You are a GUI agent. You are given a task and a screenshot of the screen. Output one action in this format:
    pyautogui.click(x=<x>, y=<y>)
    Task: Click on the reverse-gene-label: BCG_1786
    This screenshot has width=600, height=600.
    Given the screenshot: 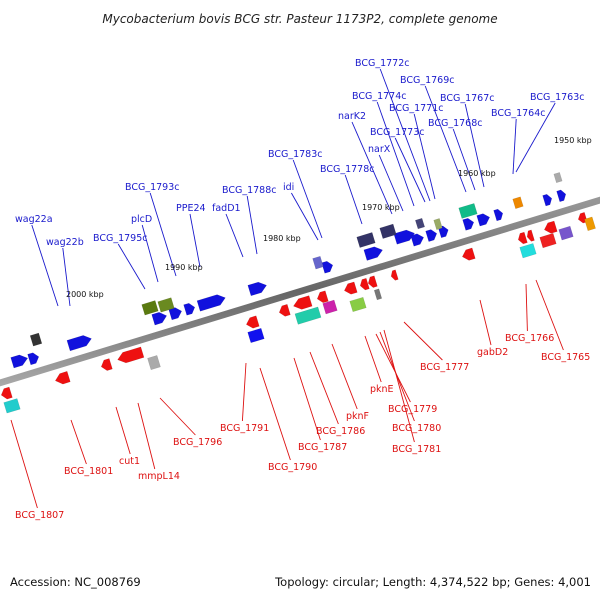 What is the action you would take?
    pyautogui.click(x=340, y=431)
    